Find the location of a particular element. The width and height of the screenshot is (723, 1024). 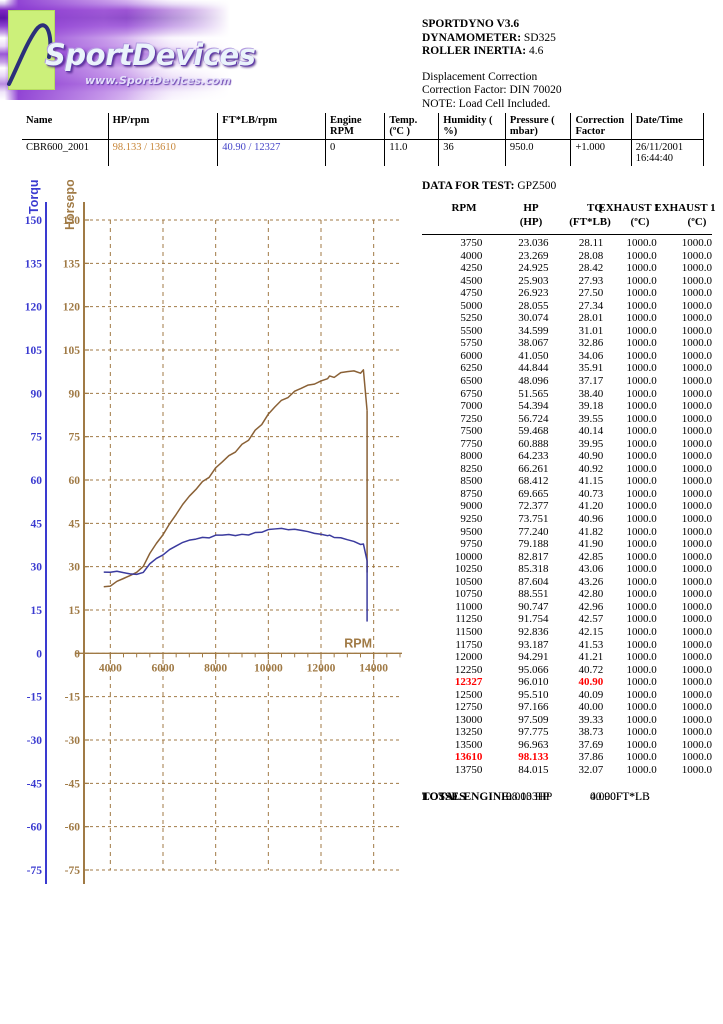

table-row: 12000 94.291 41.21 1000.0 1000.0 is located at coordinates (567, 657).